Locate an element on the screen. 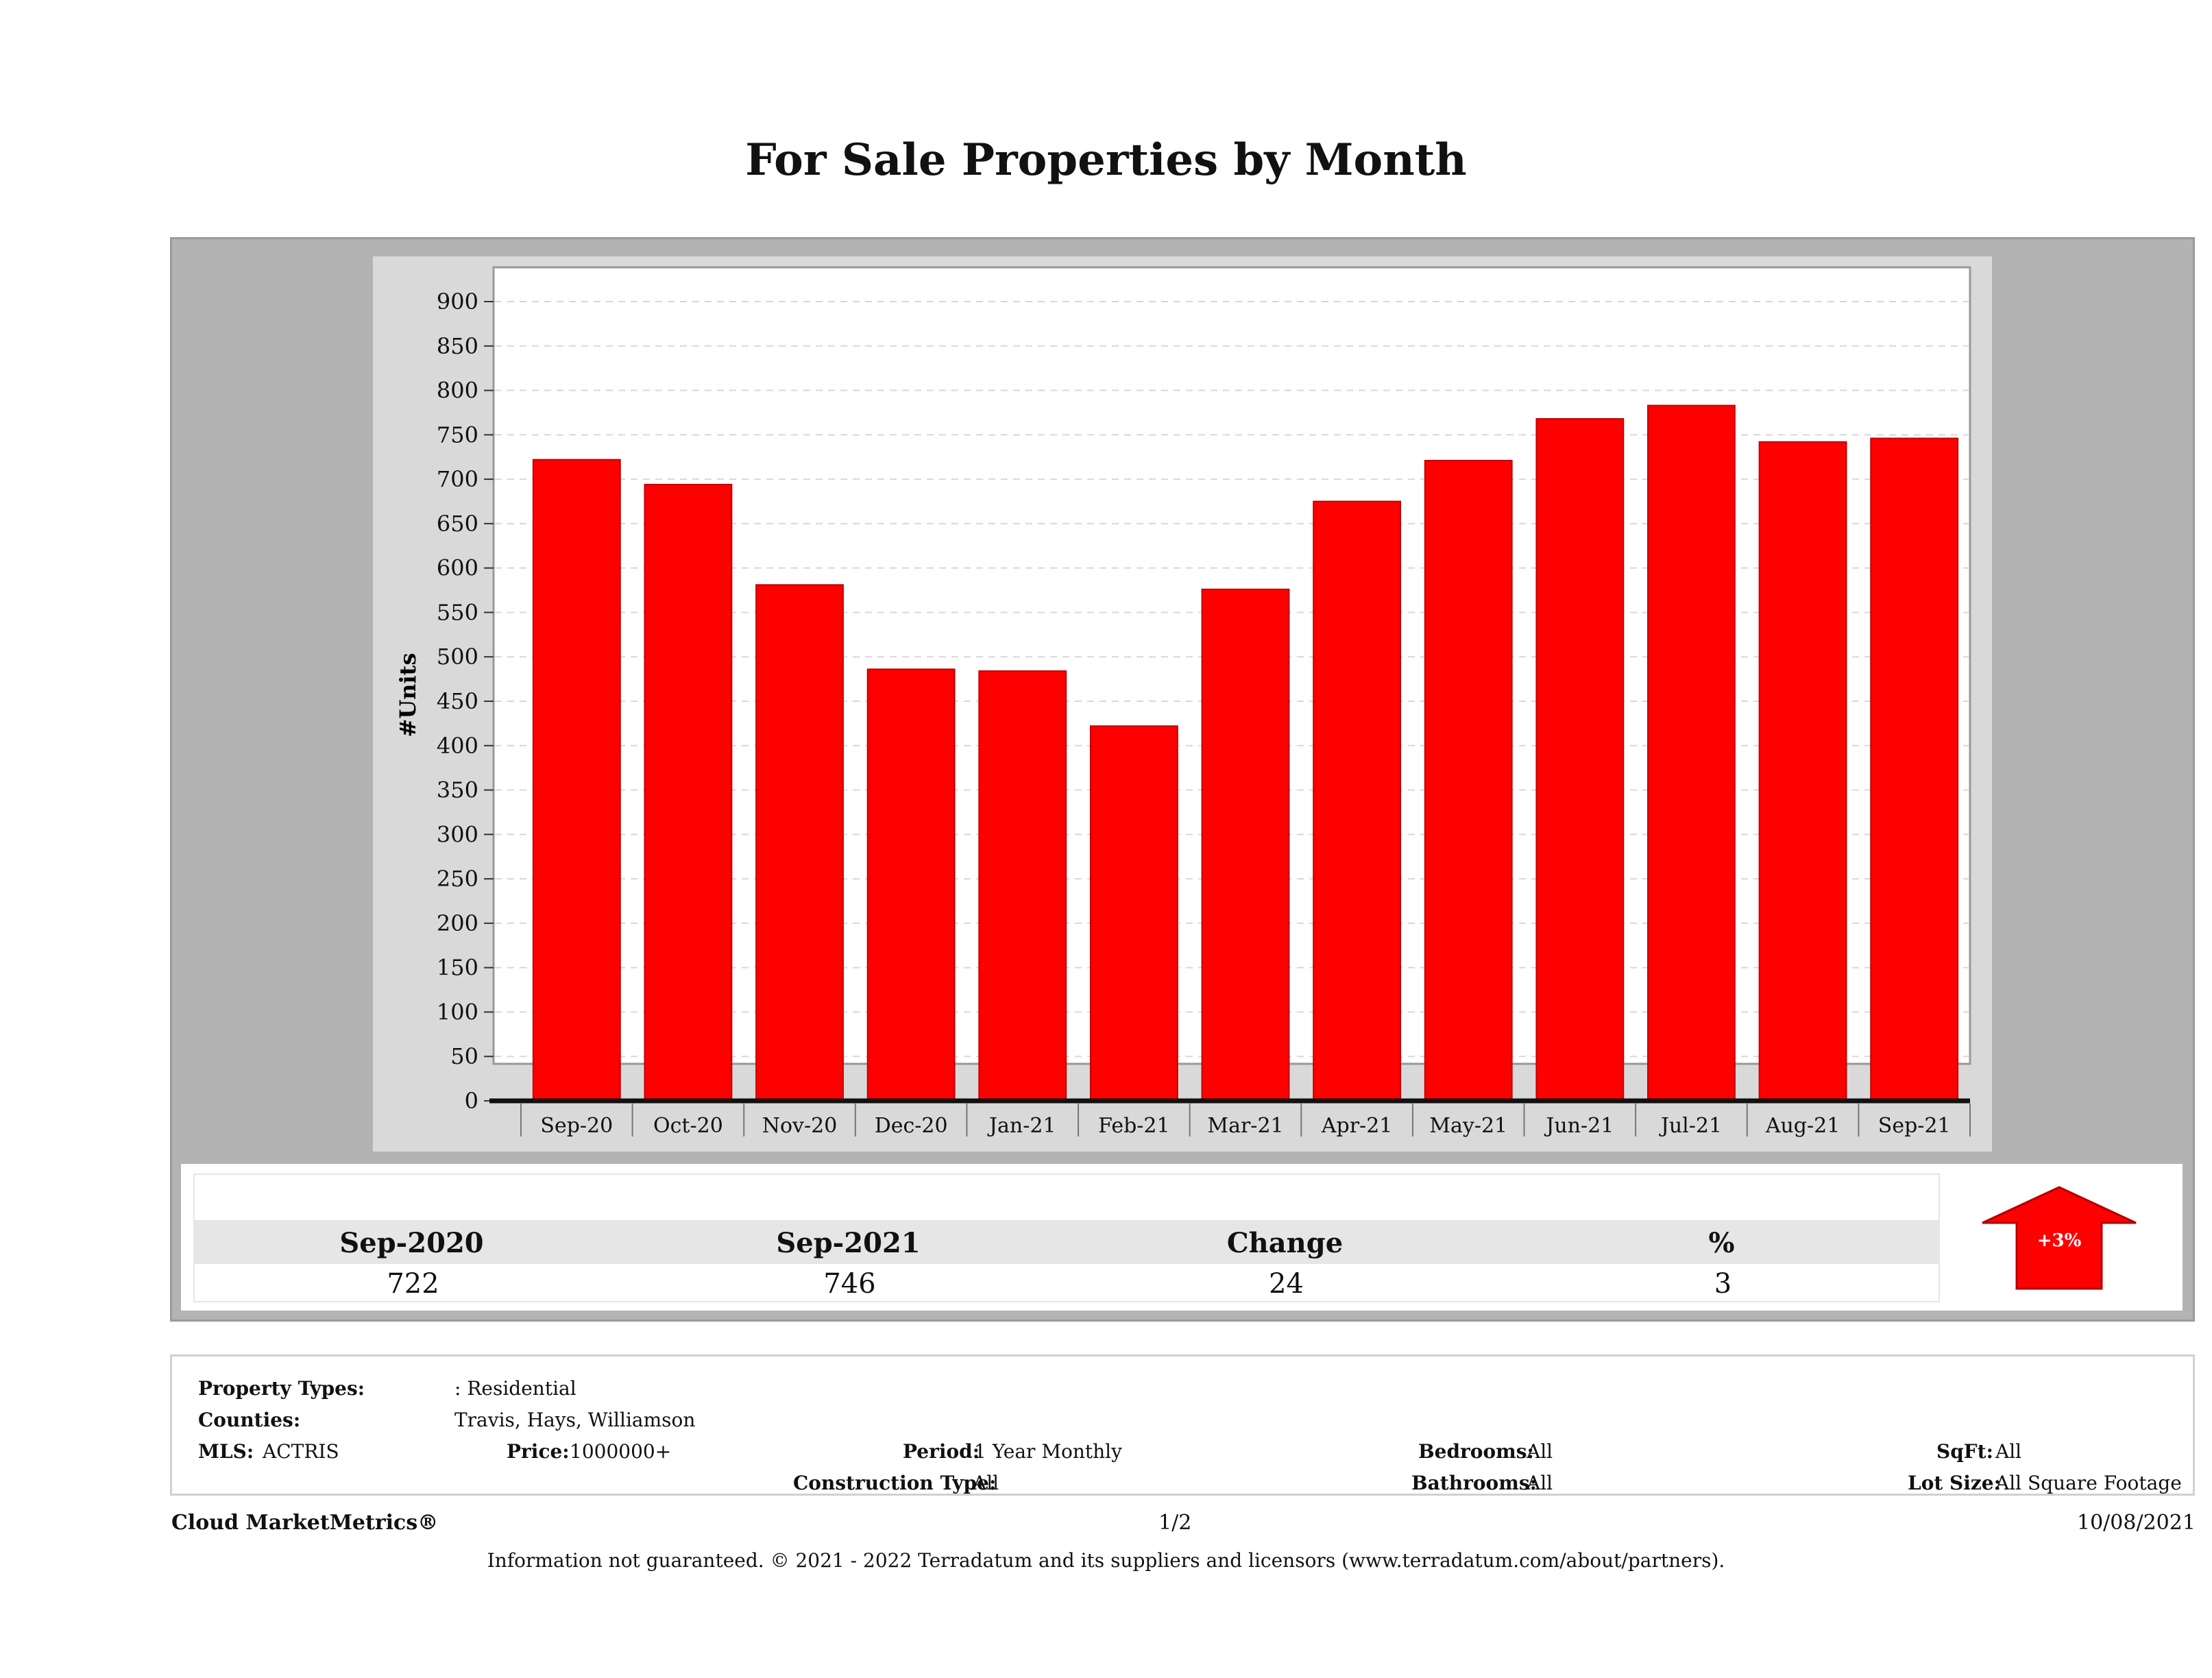 This screenshot has width=2212, height=1678. y-tick-label: 550 is located at coordinates (458, 612).